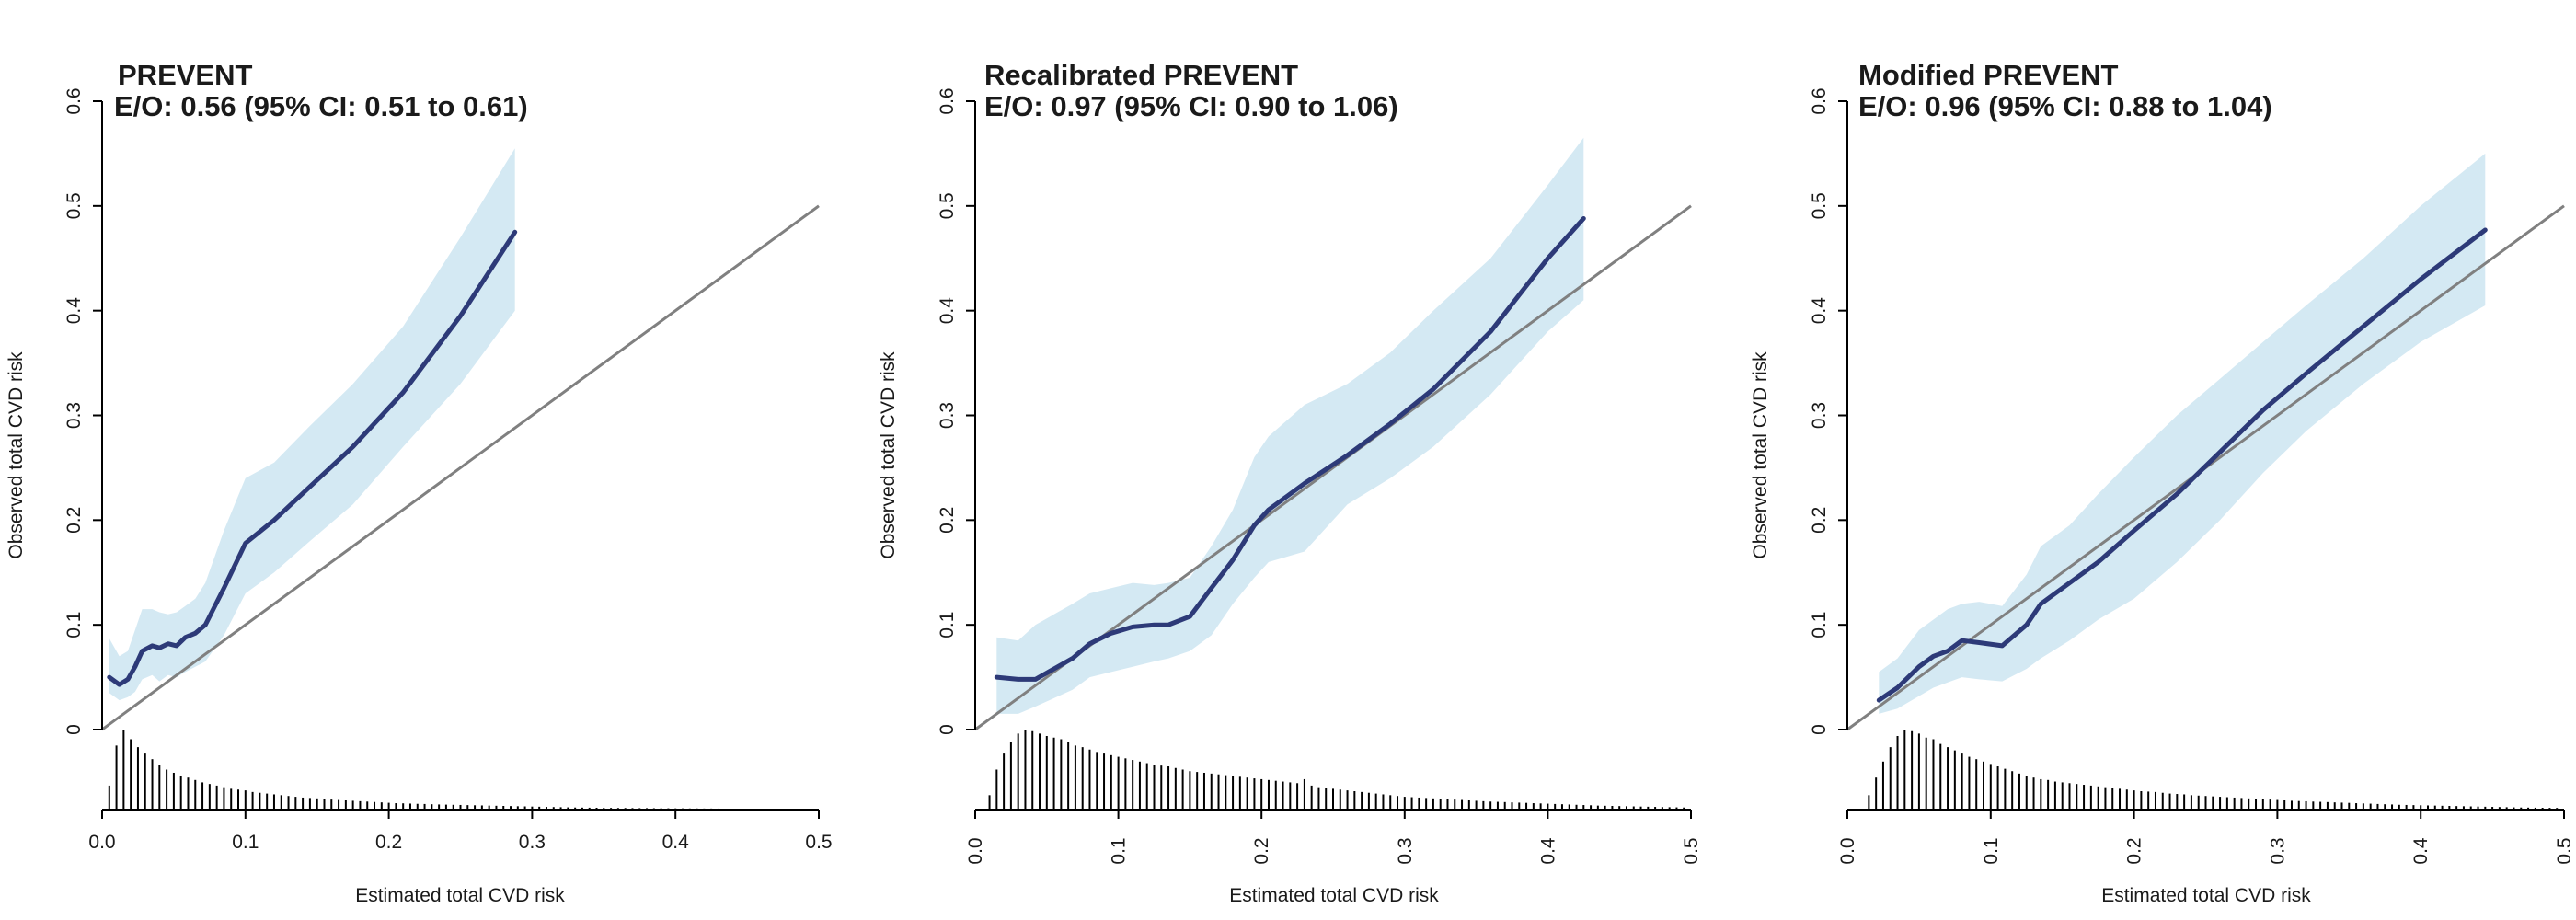  I want to click on panel-subtitle: E/O: 0.96 (95% CI: 0.88 to 1.04), so click(2065, 106).